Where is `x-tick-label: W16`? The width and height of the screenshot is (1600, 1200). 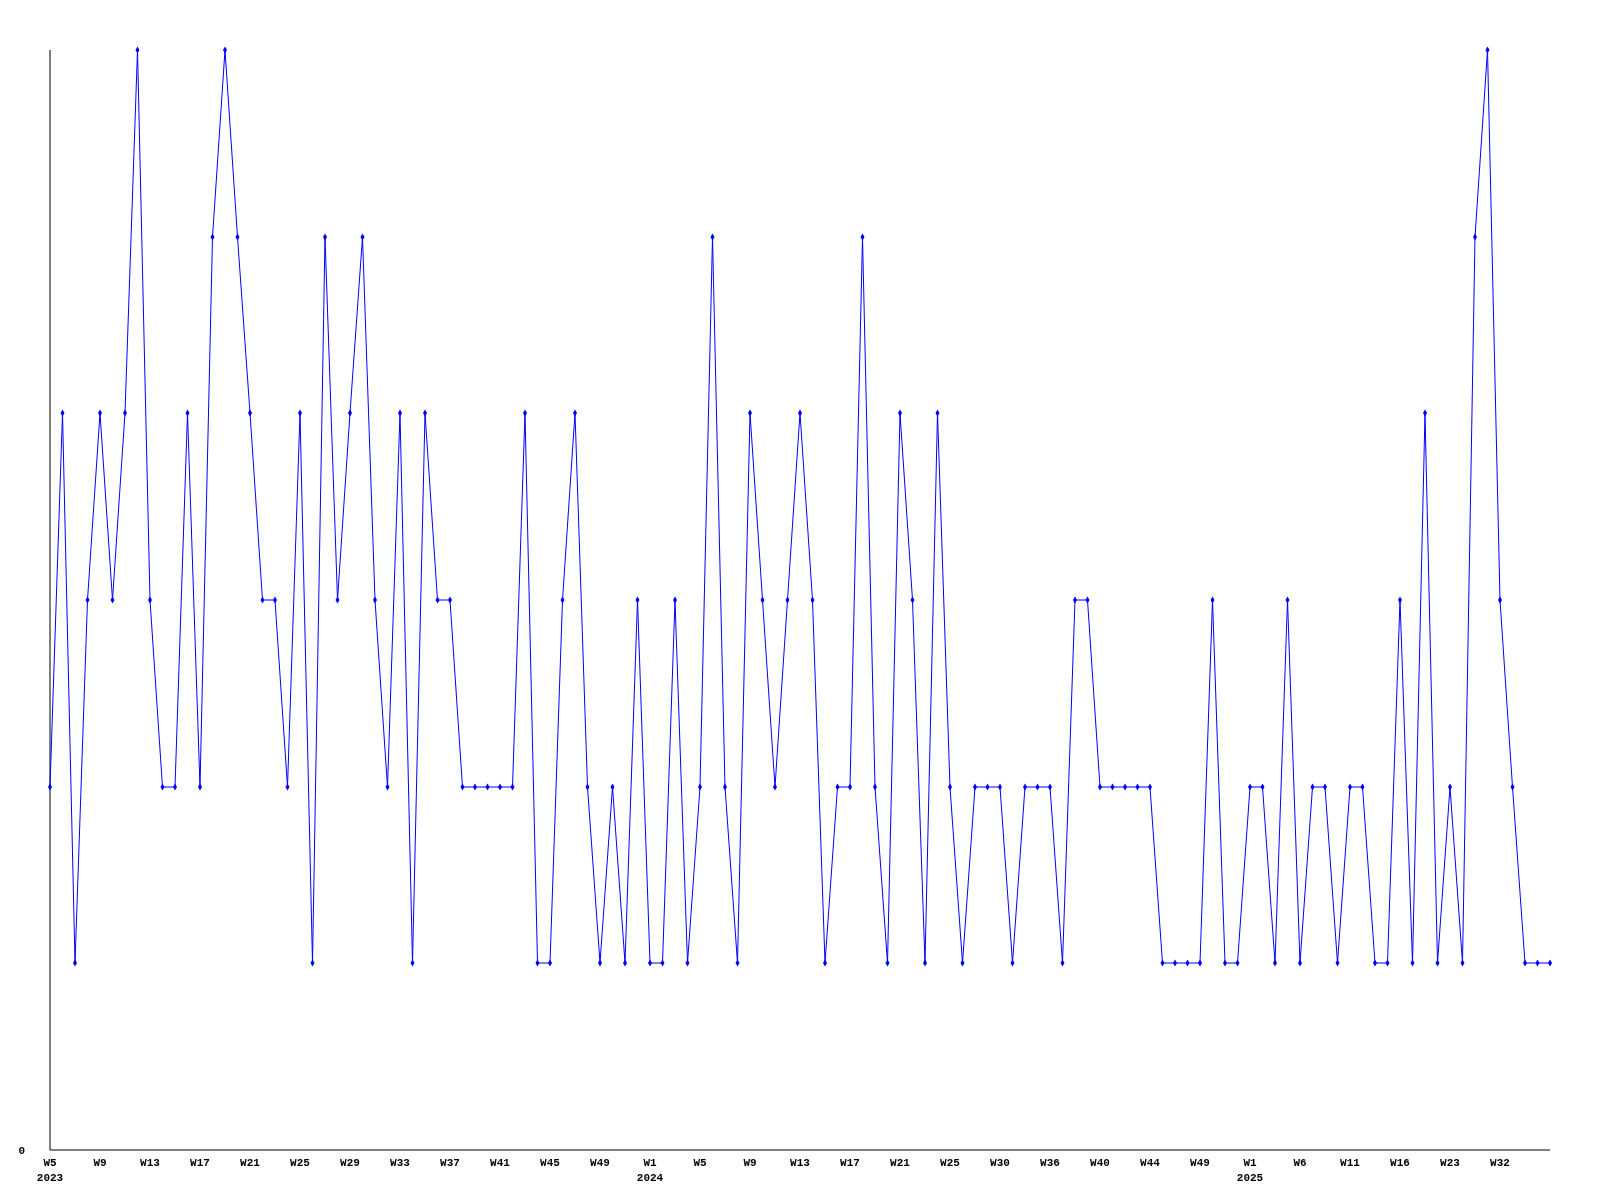
x-tick-label: W16 is located at coordinates (1400, 1163).